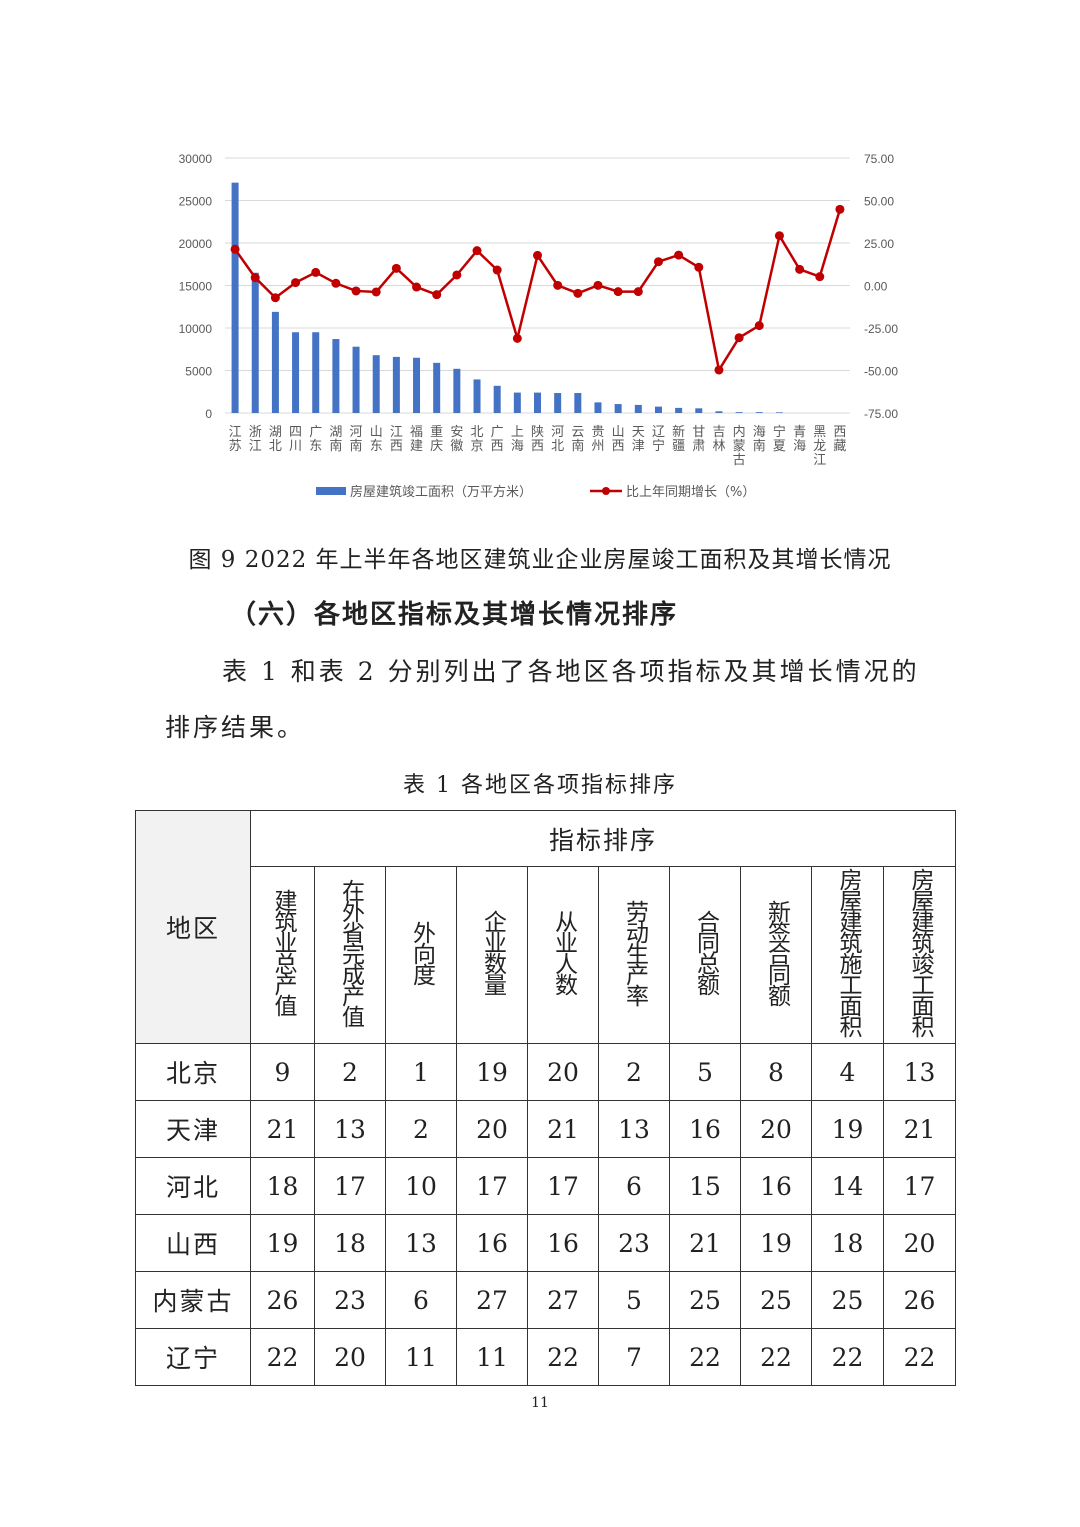 This screenshot has width=1080, height=1527. What do you see at coordinates (538, 291) in the screenshot?
I see `growth-line` at bounding box center [538, 291].